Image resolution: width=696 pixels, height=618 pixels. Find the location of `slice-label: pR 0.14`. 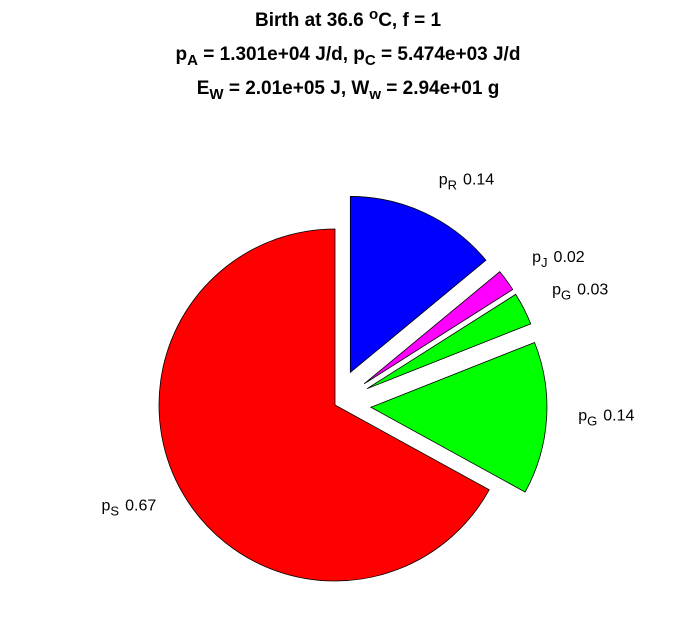

slice-label: pR 0.14 is located at coordinates (467, 182).